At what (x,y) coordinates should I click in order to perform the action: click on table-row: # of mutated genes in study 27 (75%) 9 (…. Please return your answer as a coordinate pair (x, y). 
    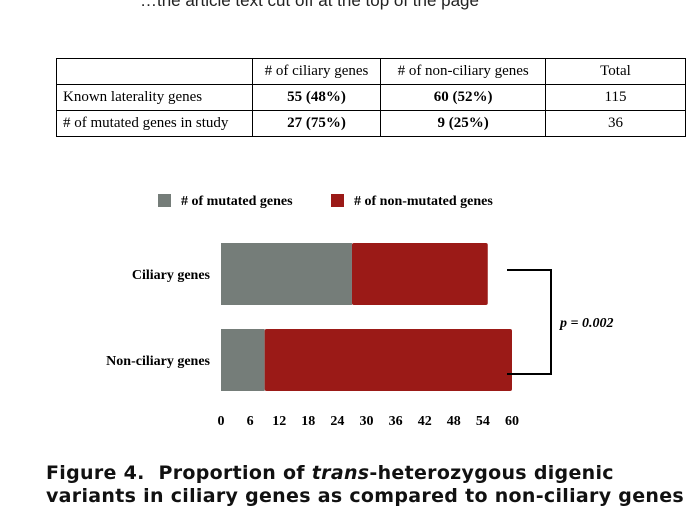
    Looking at the image, I should click on (371, 123).